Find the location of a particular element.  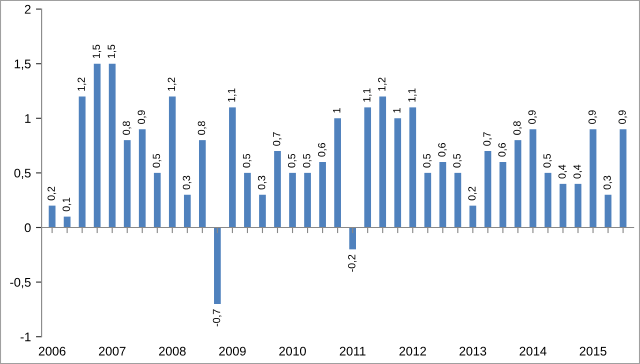

y-tick-label: -0,5 is located at coordinates (20, 283).